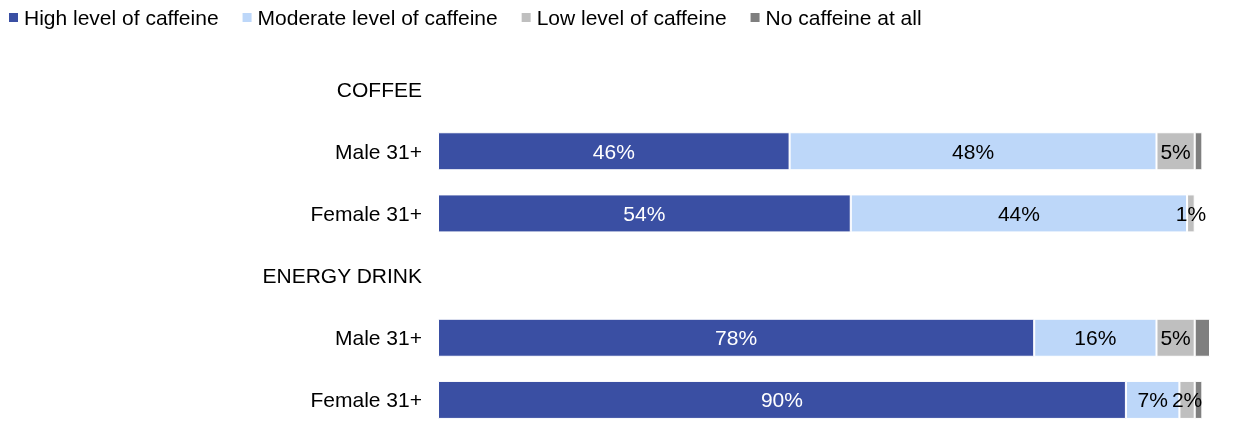 The image size is (1238, 431). What do you see at coordinates (781, 400) in the screenshot?
I see `data-label: 90%` at bounding box center [781, 400].